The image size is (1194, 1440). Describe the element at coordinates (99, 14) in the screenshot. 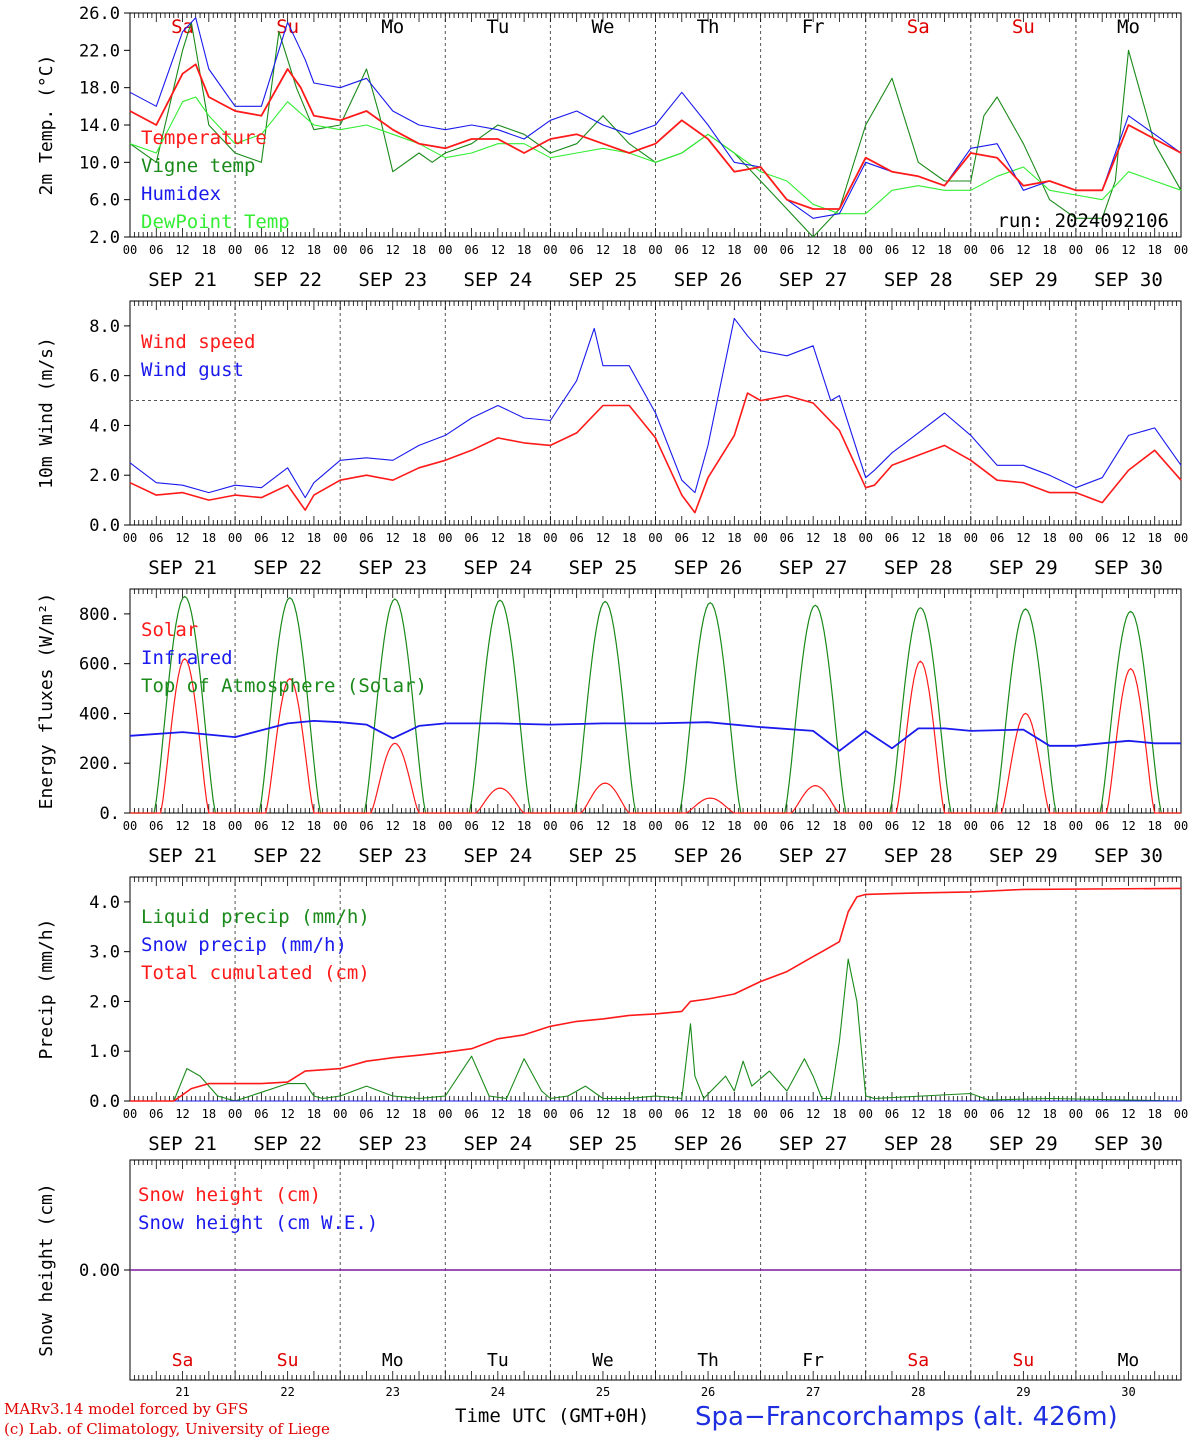

I see `y-tick-label: 26.0` at that location.